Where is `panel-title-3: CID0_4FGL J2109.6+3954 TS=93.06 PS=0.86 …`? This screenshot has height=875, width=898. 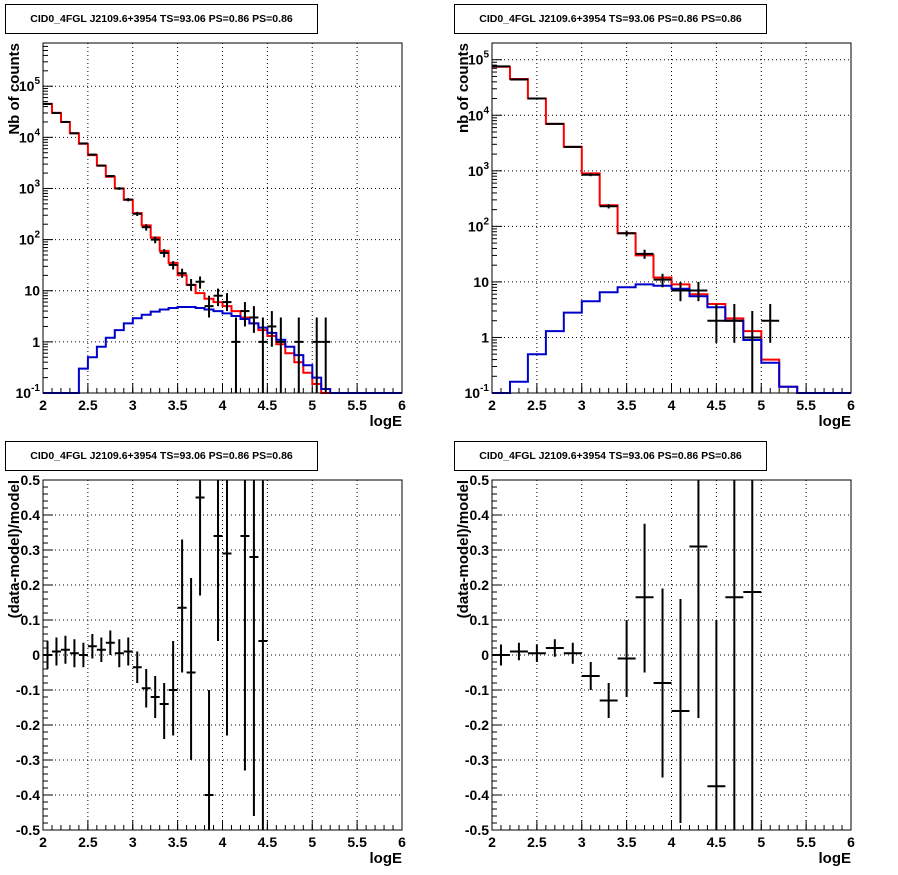 panel-title-3: CID0_4FGL J2109.6+3954 TS=93.06 PS=0.86 … is located at coordinates (161, 456).